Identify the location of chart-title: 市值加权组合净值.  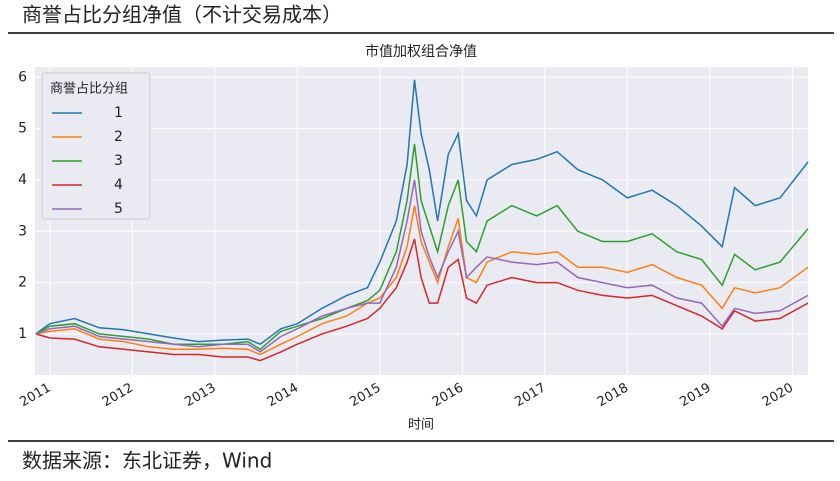
(421, 51).